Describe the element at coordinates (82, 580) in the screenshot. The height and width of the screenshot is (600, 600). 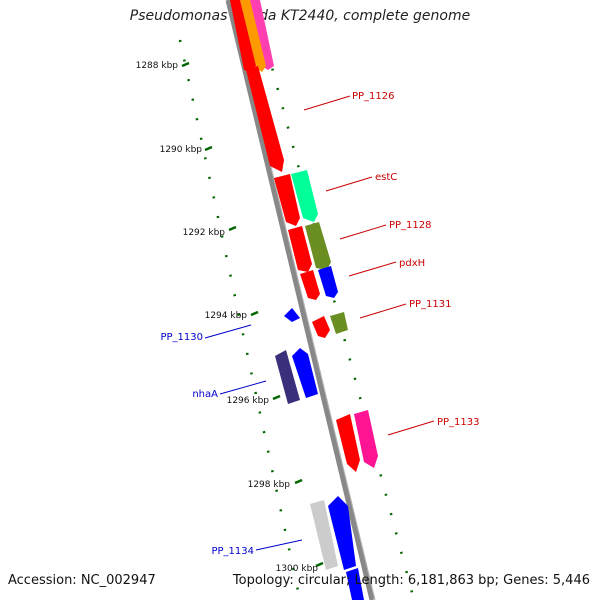
I see `accession-text: Accession: NC_002947` at that location.